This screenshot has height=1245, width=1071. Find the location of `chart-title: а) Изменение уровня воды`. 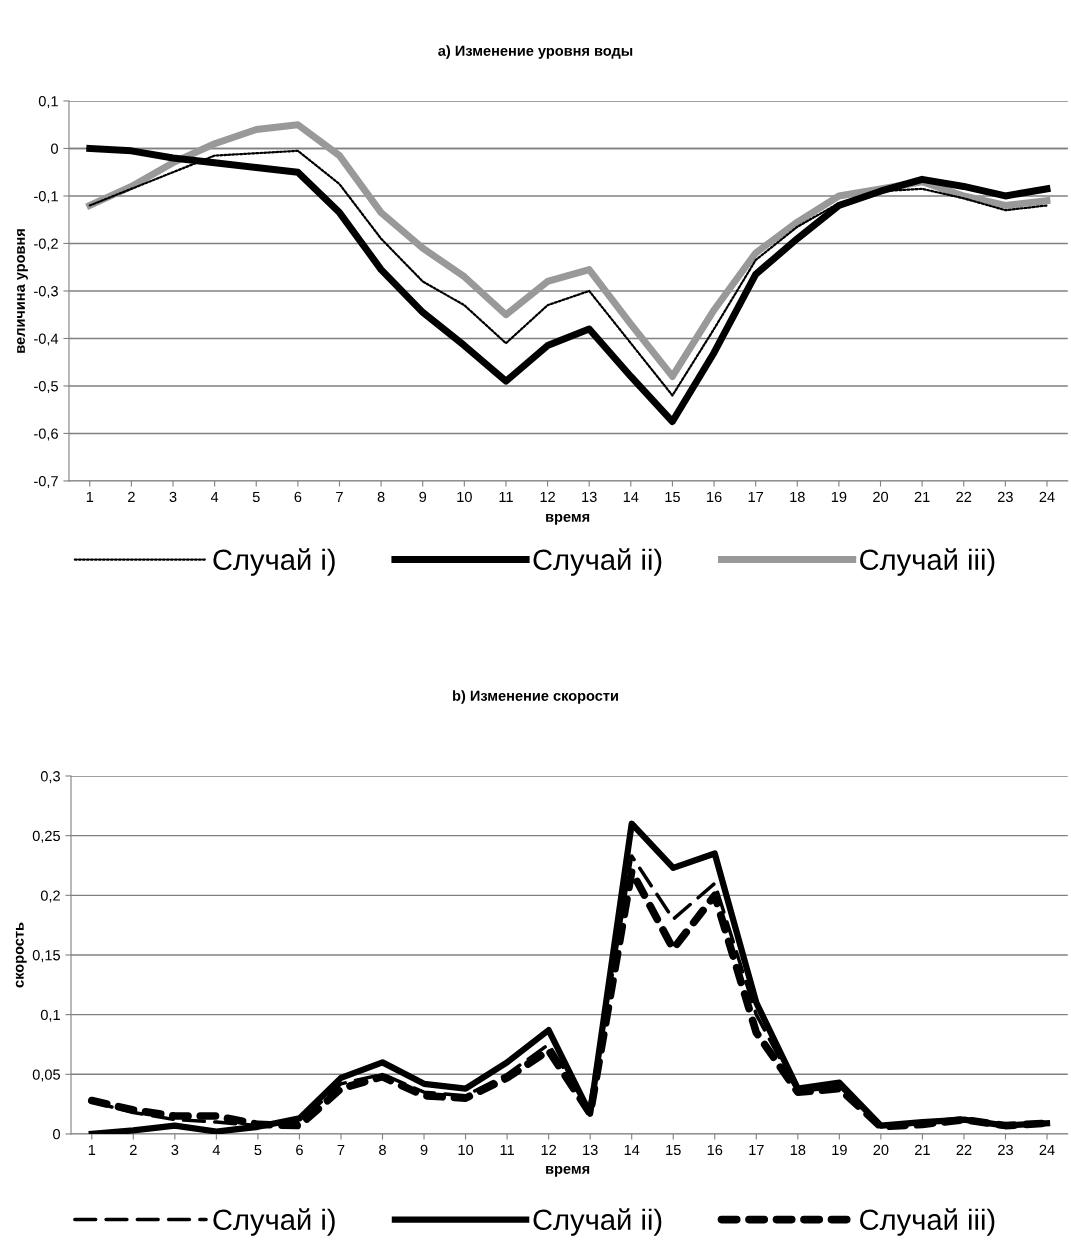

chart-title: а) Изменение уровня воды is located at coordinates (535, 52).